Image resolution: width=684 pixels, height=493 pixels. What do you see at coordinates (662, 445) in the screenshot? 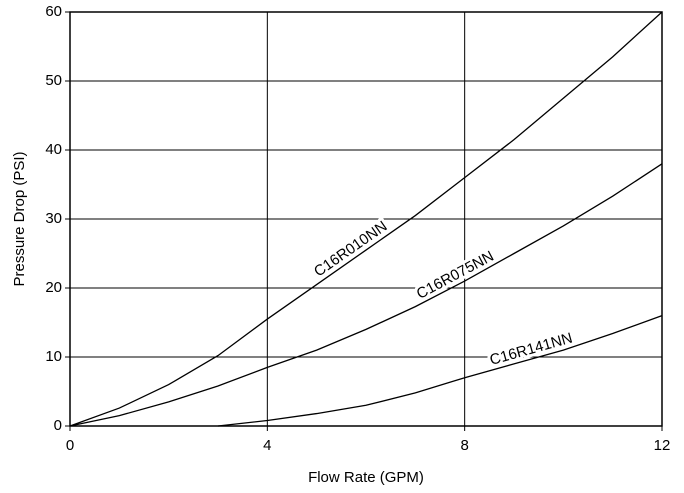
I see `x-tick-label: 12` at bounding box center [662, 445].